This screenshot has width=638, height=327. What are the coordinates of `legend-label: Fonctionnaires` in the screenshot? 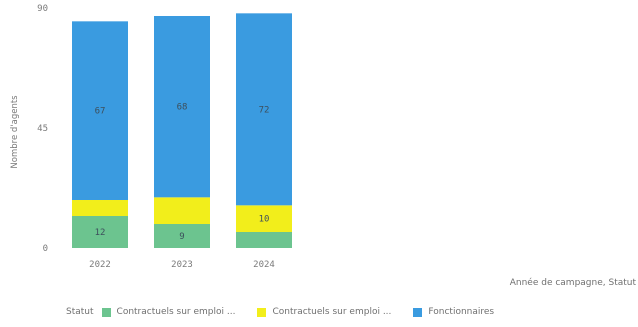 It's located at (461, 312).